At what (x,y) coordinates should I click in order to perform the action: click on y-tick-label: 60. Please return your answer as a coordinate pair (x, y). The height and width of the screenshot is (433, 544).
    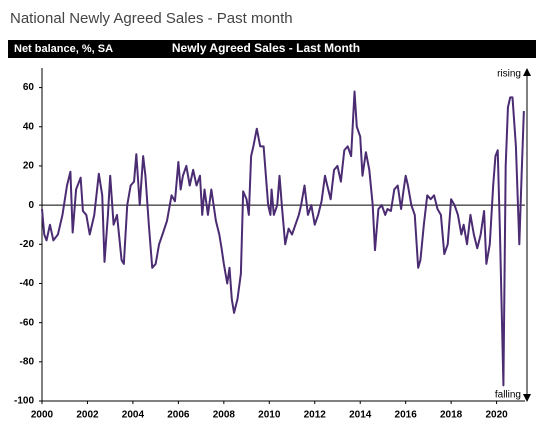
    Looking at the image, I should click on (29, 87).